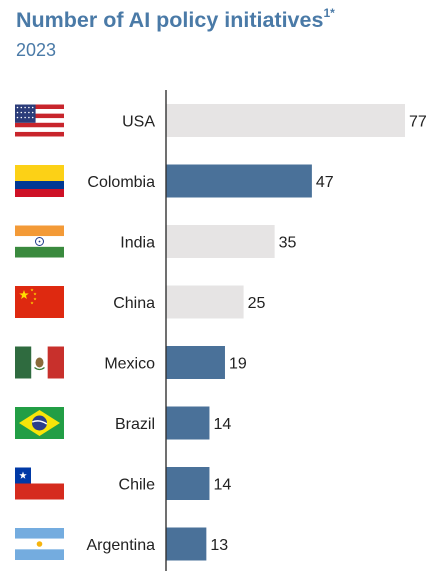 This screenshot has width=443, height=581. What do you see at coordinates (36, 50) in the screenshot?
I see `chart-subtitle: 2023` at bounding box center [36, 50].